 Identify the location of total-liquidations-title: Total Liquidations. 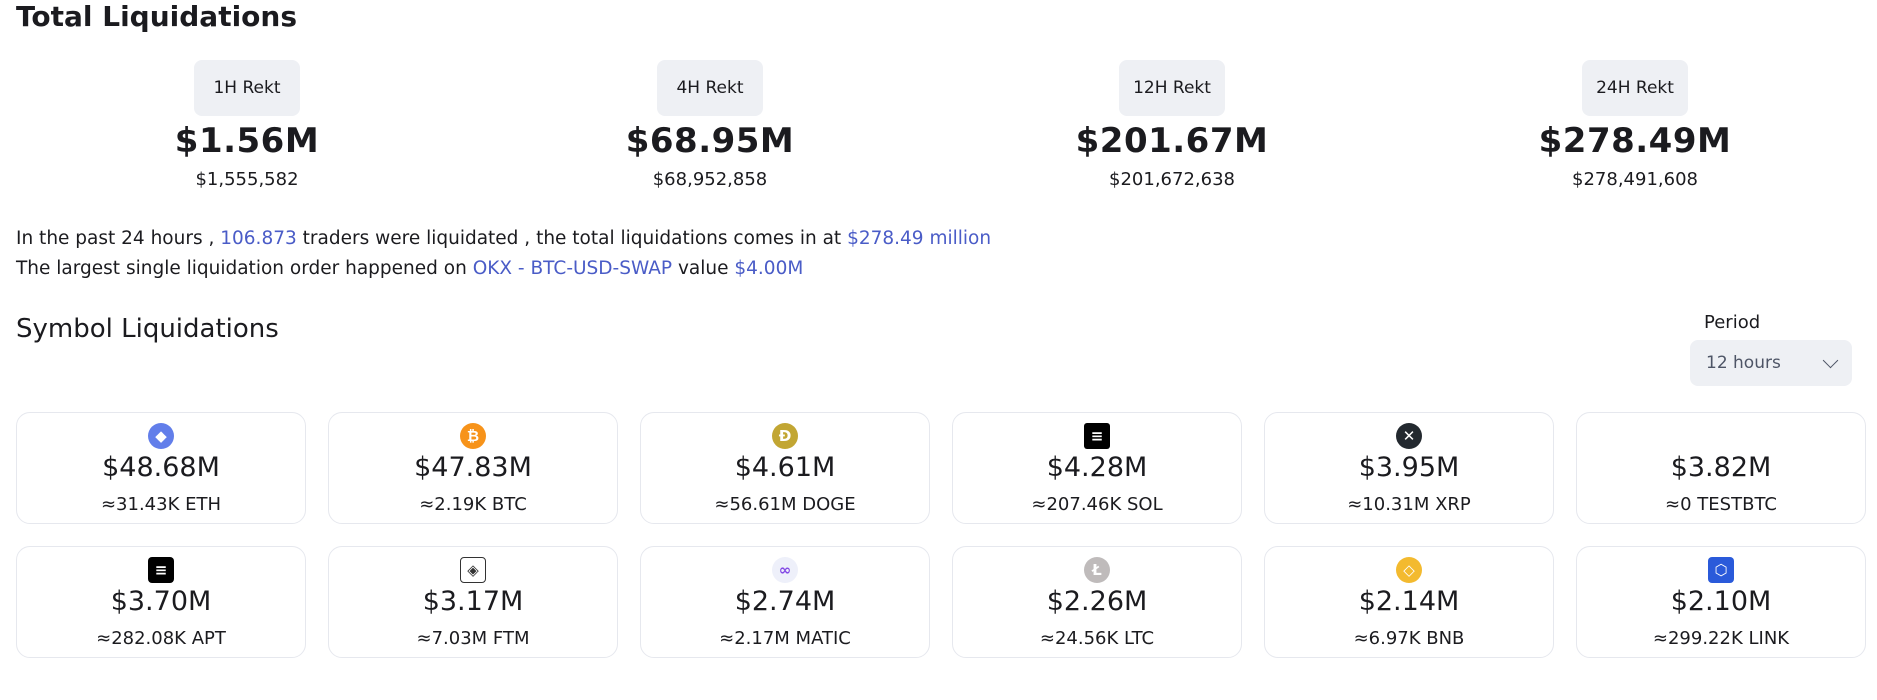
(157, 16).